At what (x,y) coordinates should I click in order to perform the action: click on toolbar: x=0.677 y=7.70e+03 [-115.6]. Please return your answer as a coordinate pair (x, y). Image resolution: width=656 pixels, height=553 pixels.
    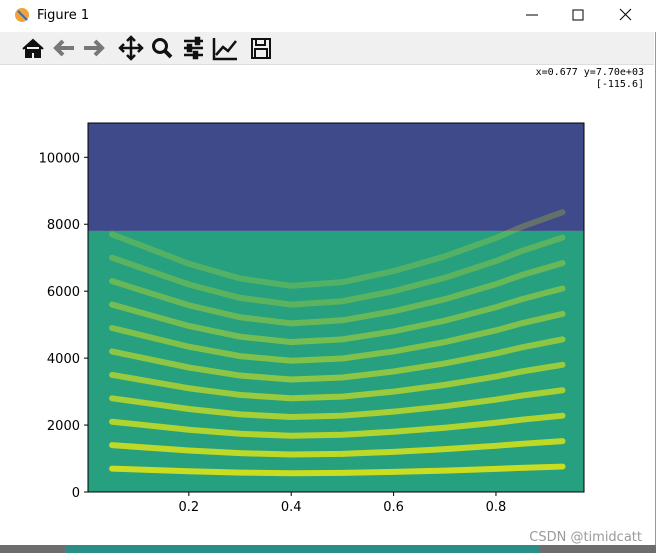
    Looking at the image, I should click on (327, 61).